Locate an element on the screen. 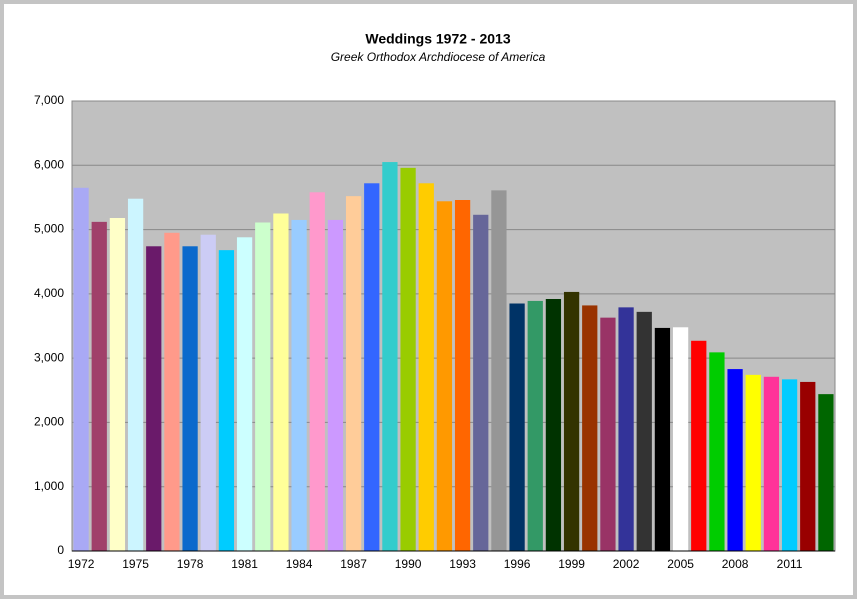 This screenshot has width=857, height=604. x-tick-label: 1996 is located at coordinates (517, 564).